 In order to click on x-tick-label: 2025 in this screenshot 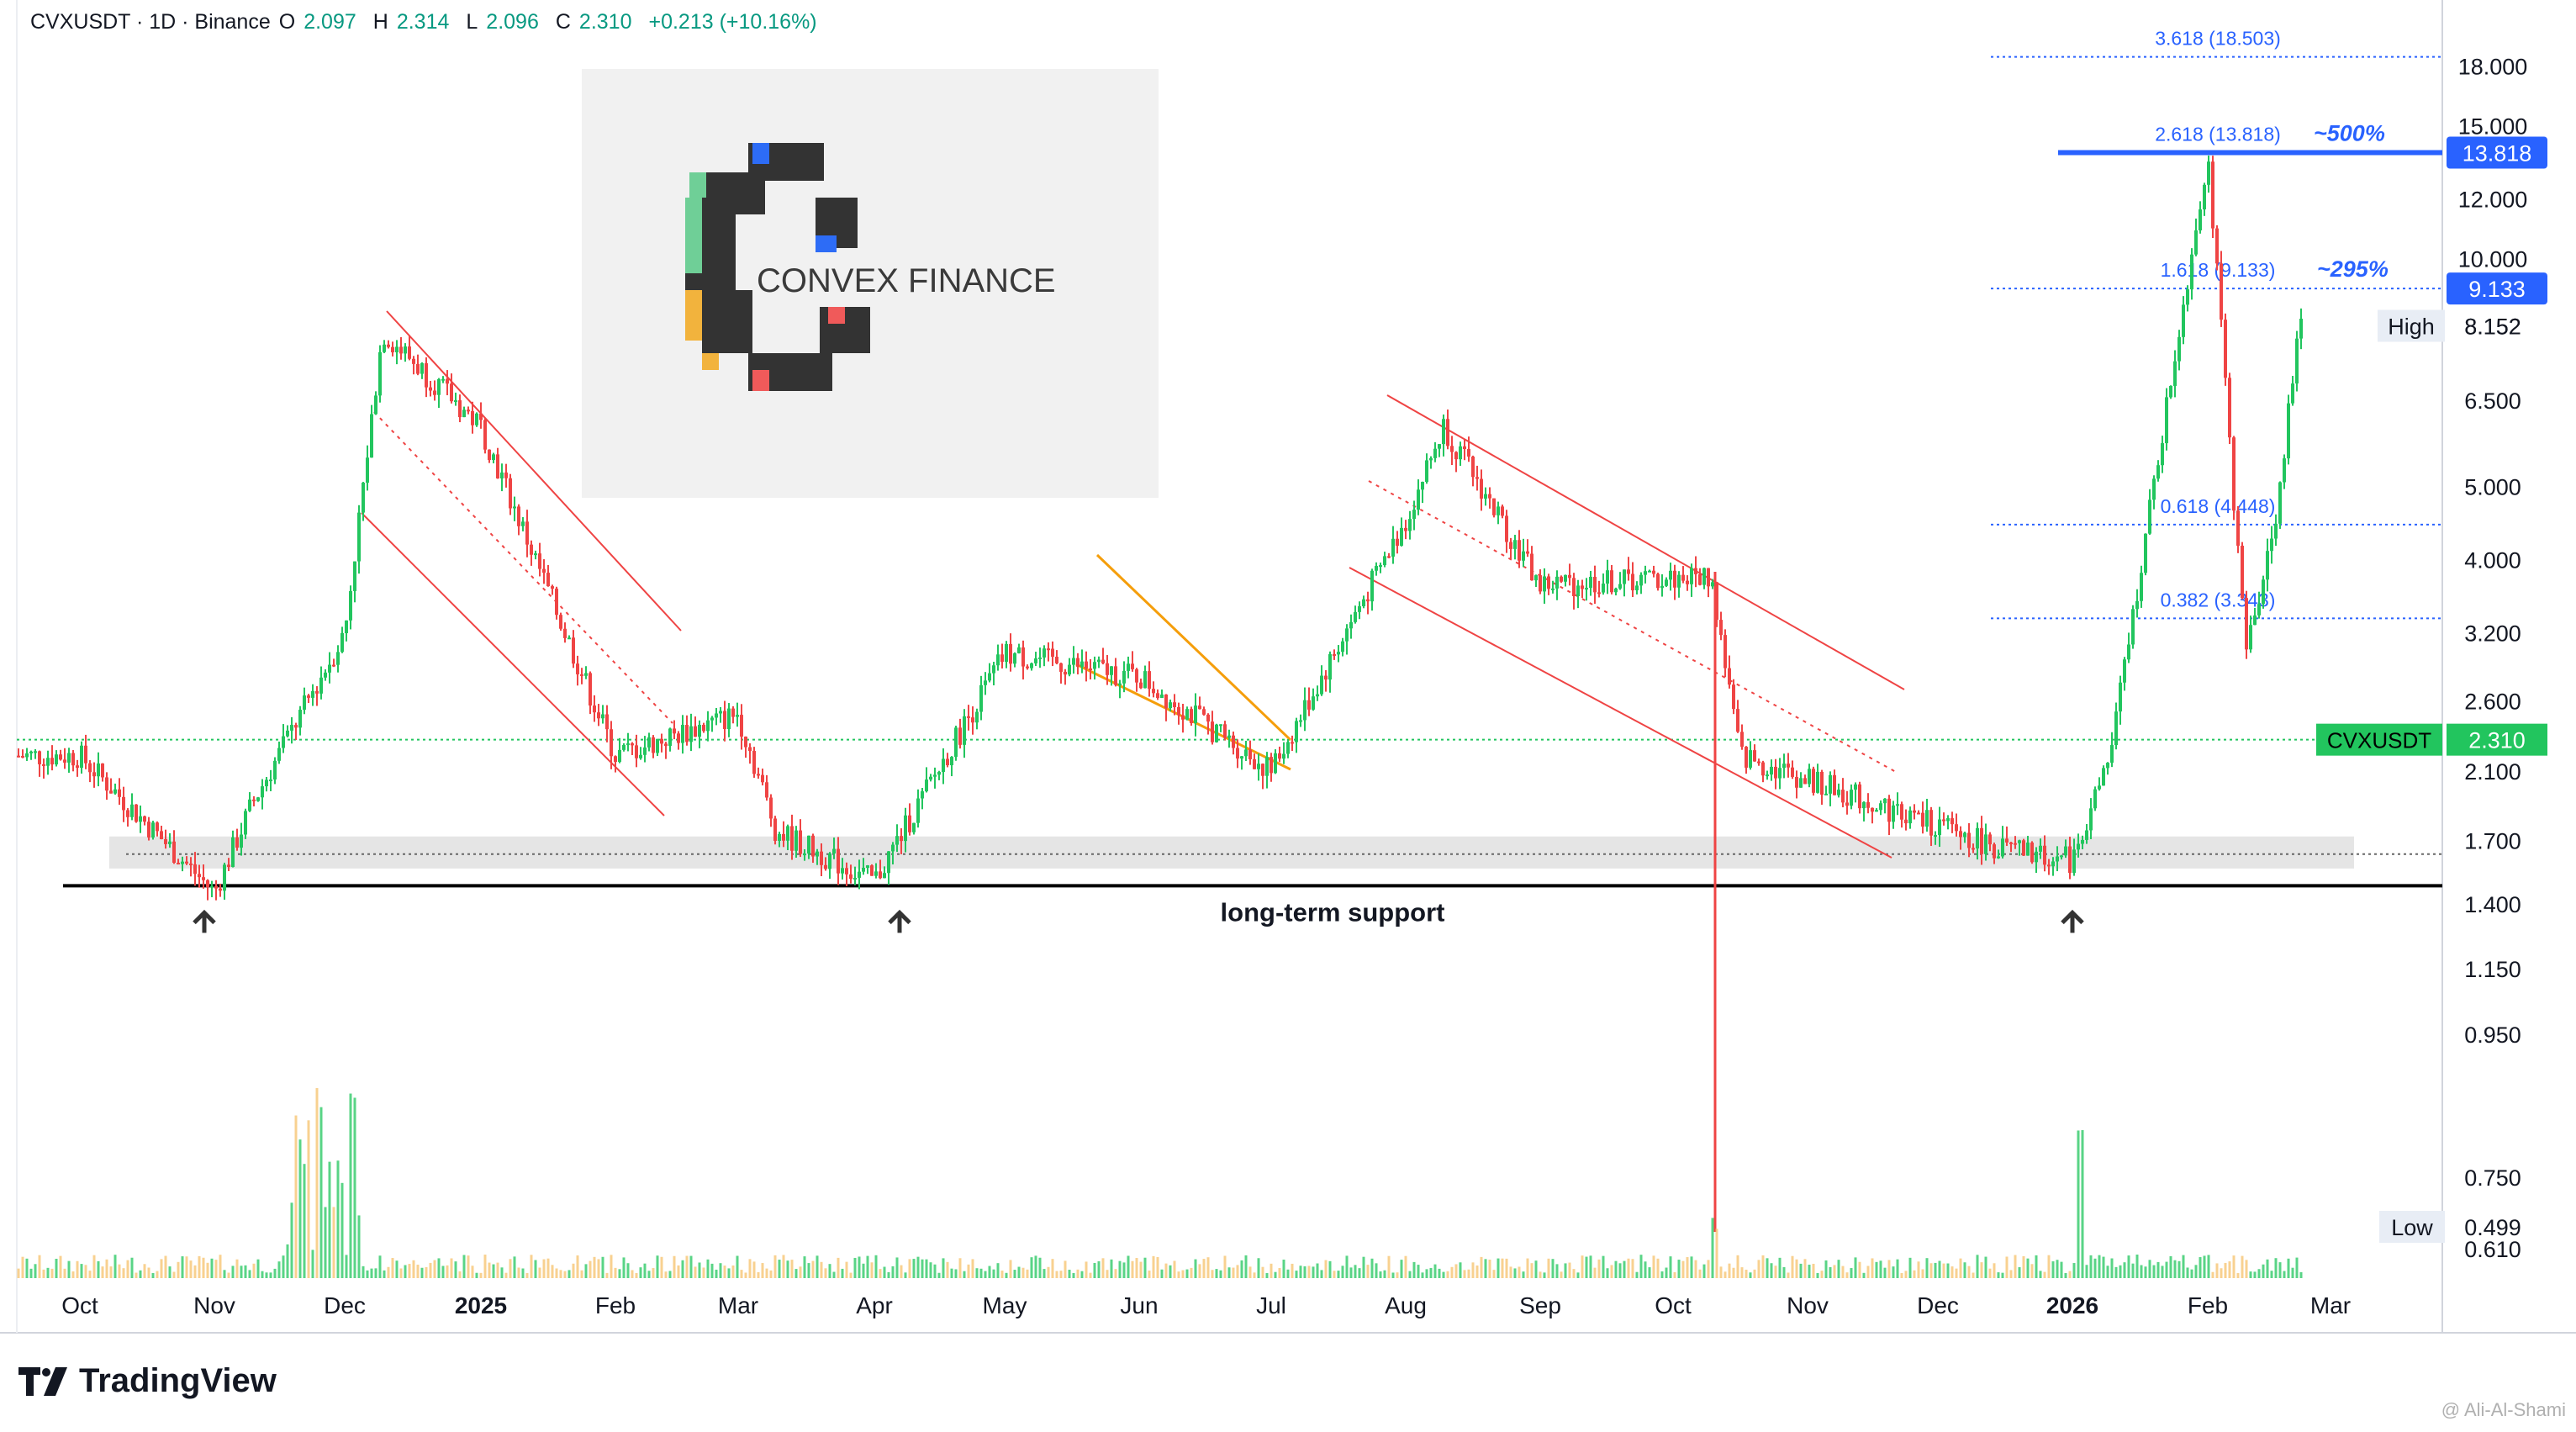, I will do `click(481, 1305)`.